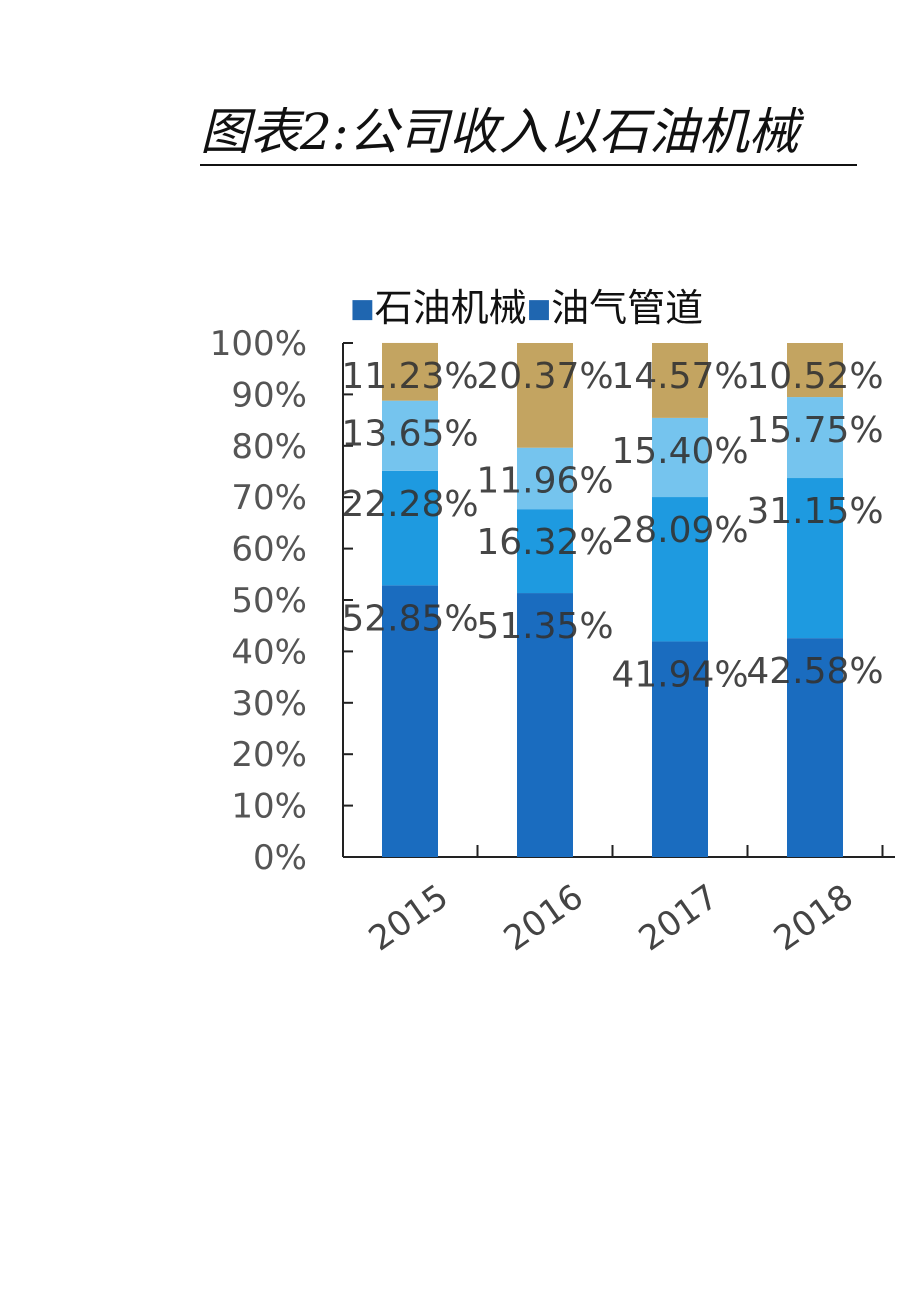  I want to click on chart-title: 图表2:公司收入以石油机械, so click(528, 133).